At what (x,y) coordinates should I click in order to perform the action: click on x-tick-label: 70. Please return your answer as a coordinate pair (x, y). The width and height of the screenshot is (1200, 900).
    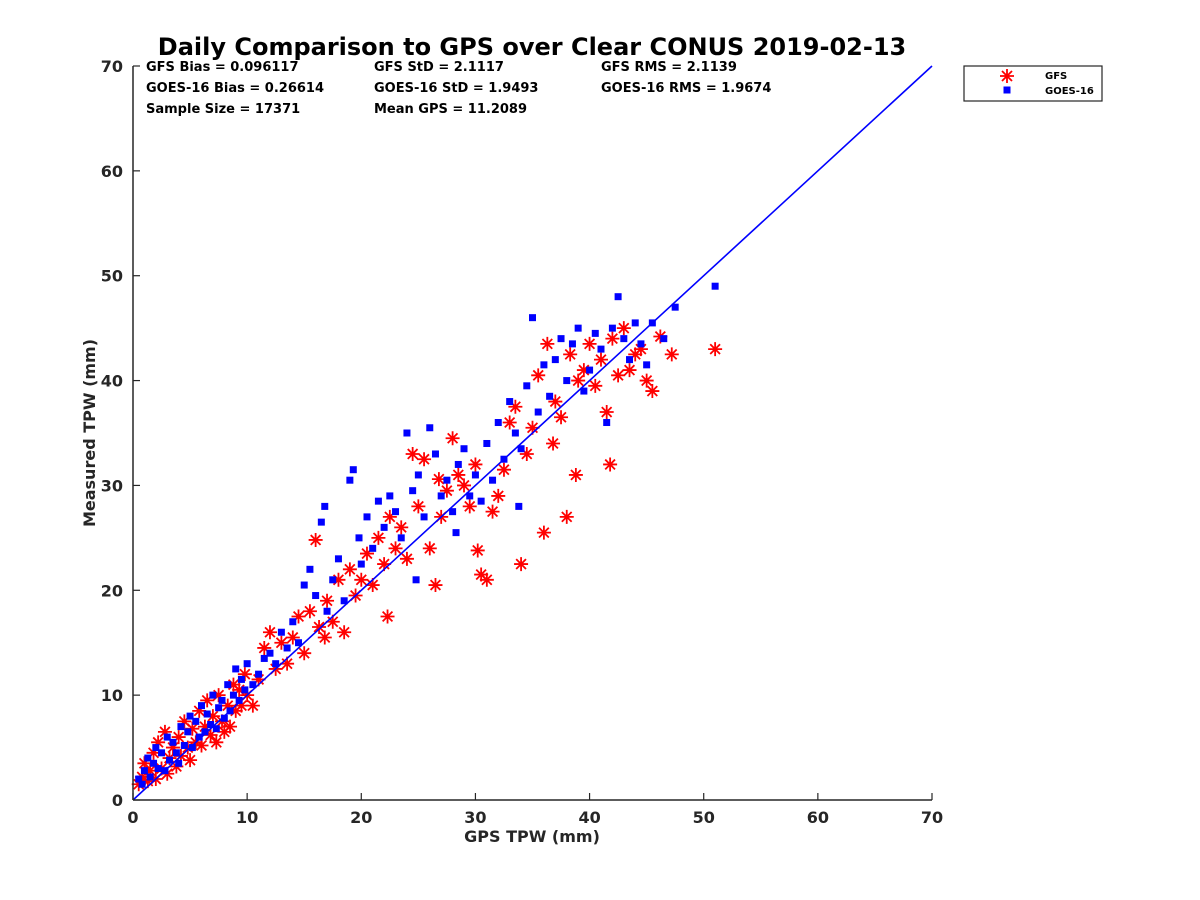
    Looking at the image, I should click on (932, 817).